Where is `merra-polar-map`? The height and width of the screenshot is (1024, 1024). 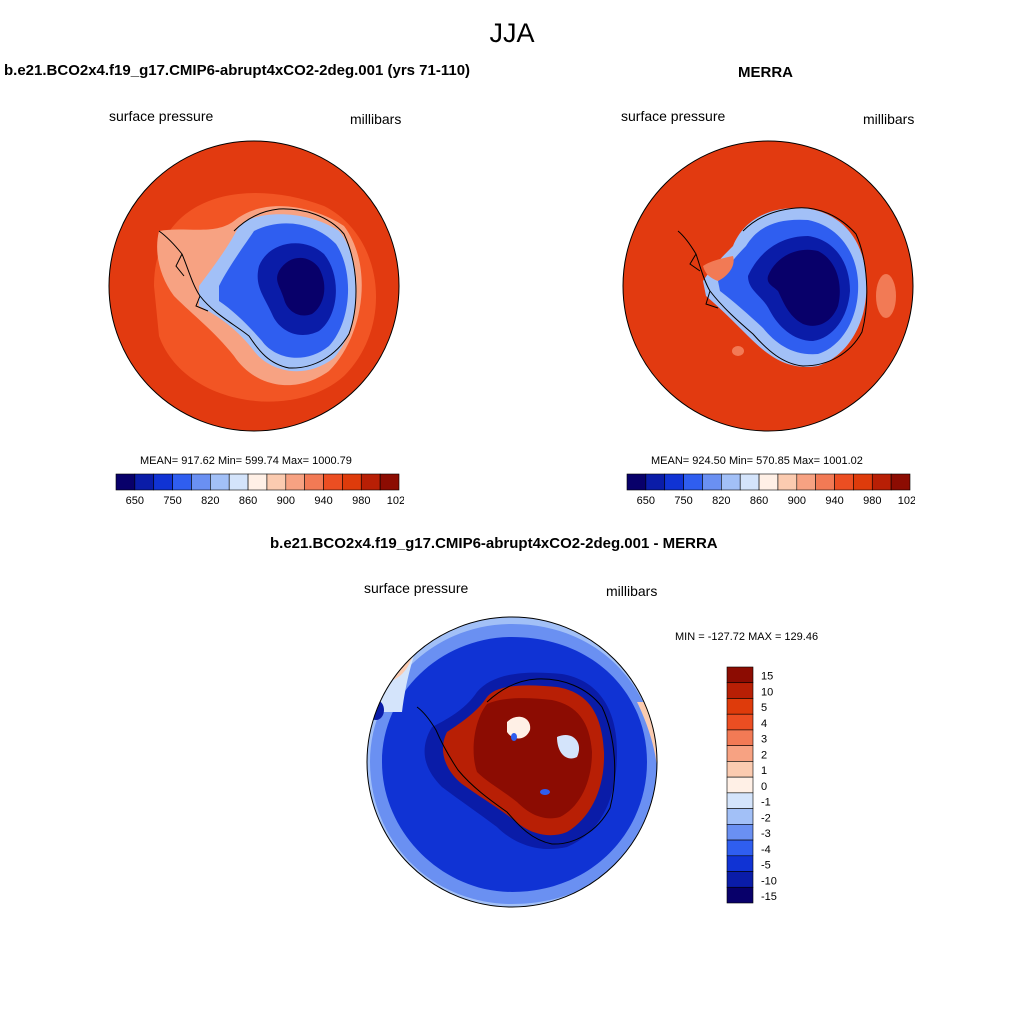
merra-polar-map is located at coordinates (768, 286).